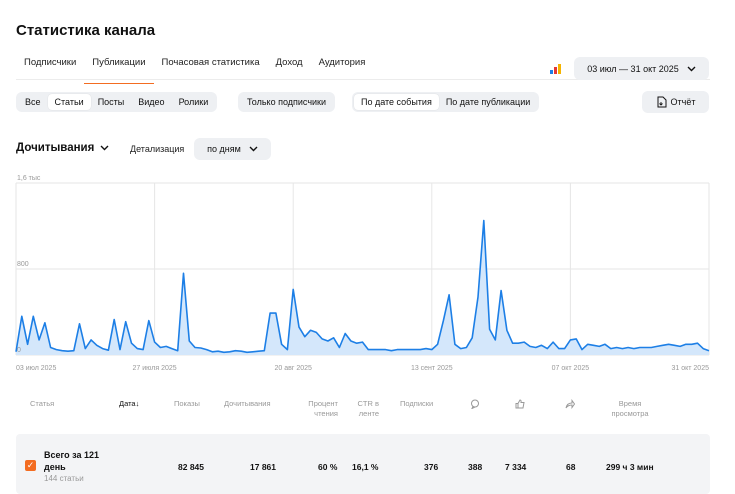 This screenshot has width=735, height=494. What do you see at coordinates (432, 368) in the screenshot?
I see `x-tick-label: 13 сент 2025` at bounding box center [432, 368].